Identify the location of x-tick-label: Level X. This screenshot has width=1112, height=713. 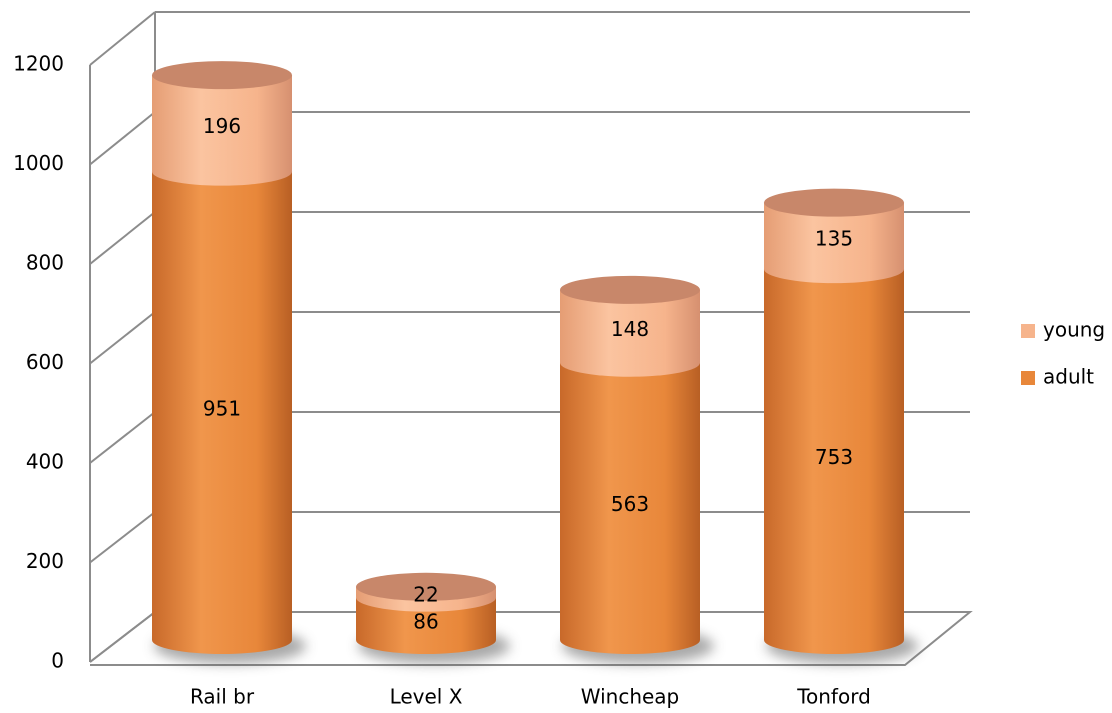
(426, 697).